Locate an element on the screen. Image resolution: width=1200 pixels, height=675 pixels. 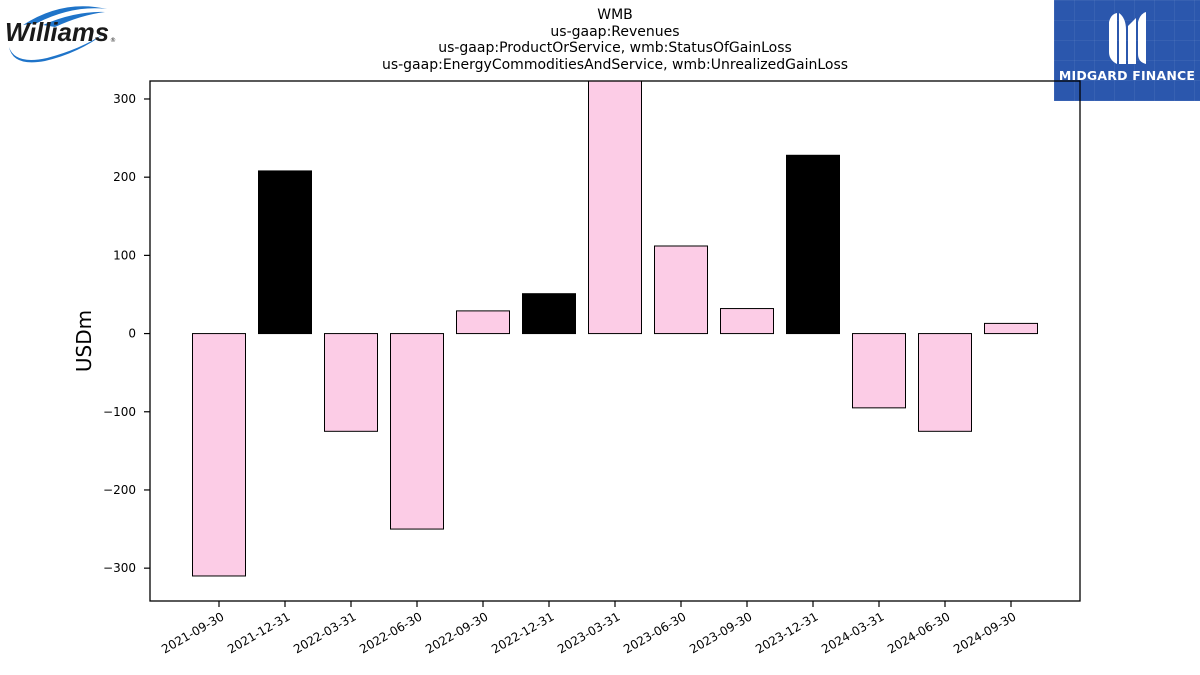
y-tick-label: −100 is located at coordinates (119, 412).